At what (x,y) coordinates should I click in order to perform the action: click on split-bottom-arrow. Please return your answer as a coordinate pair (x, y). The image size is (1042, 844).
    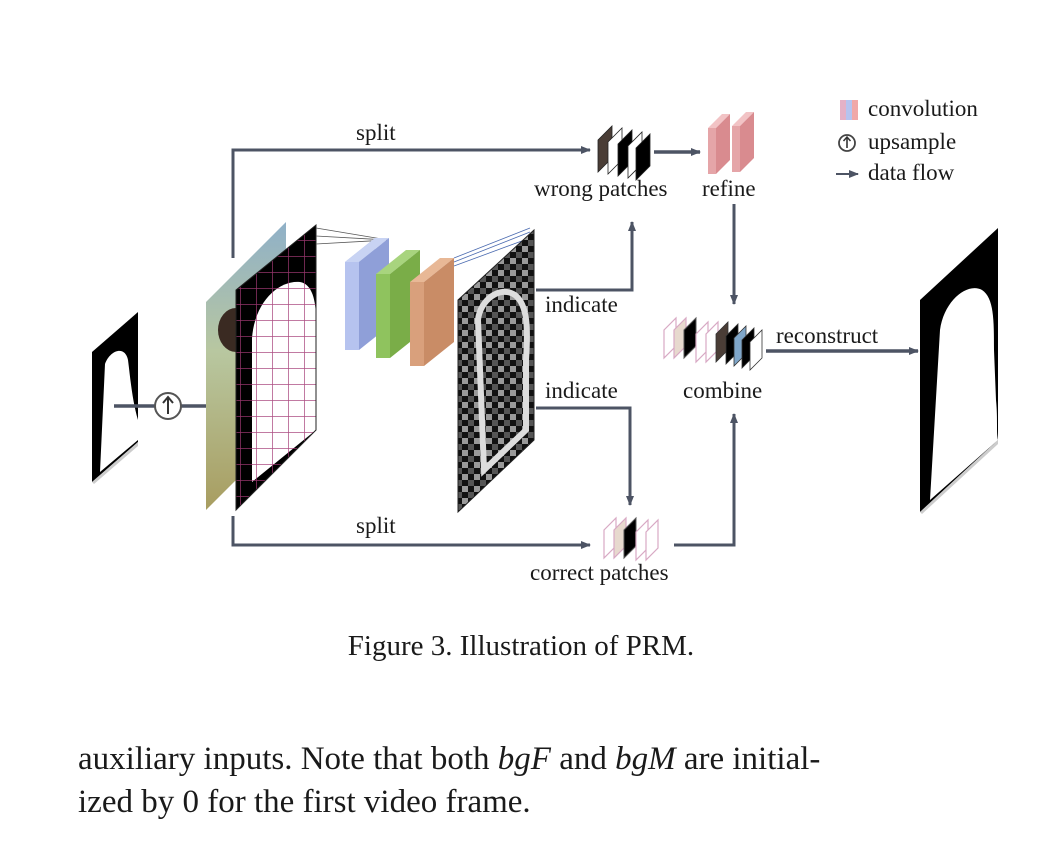
    Looking at the image, I should click on (411, 532).